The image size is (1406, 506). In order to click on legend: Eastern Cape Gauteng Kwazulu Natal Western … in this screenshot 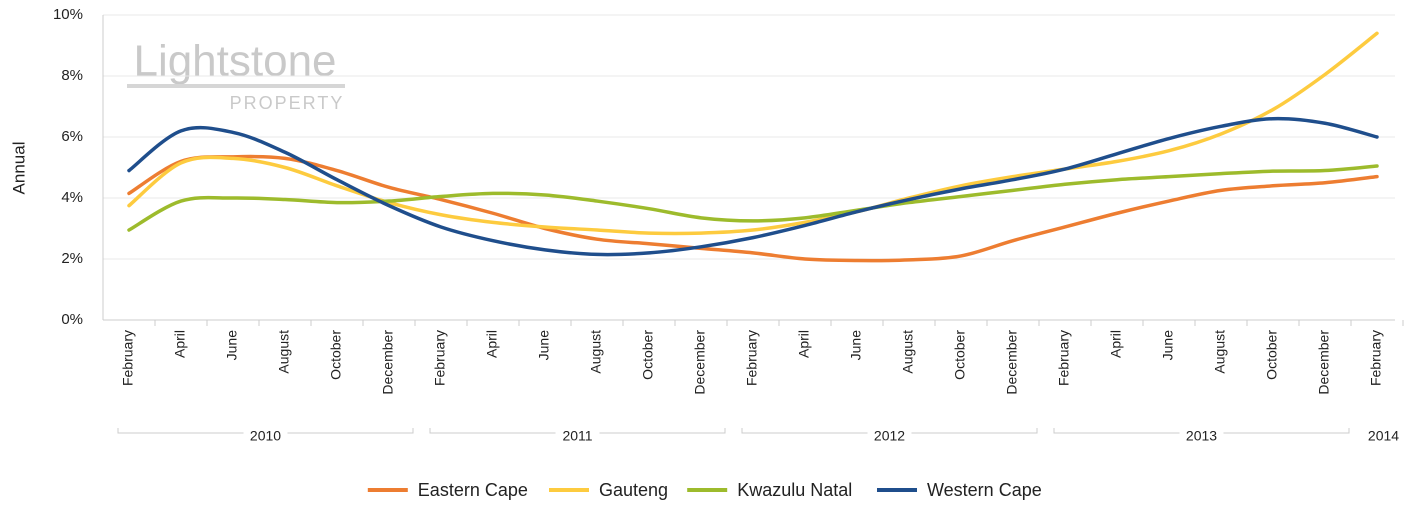, I will do `click(704, 490)`.